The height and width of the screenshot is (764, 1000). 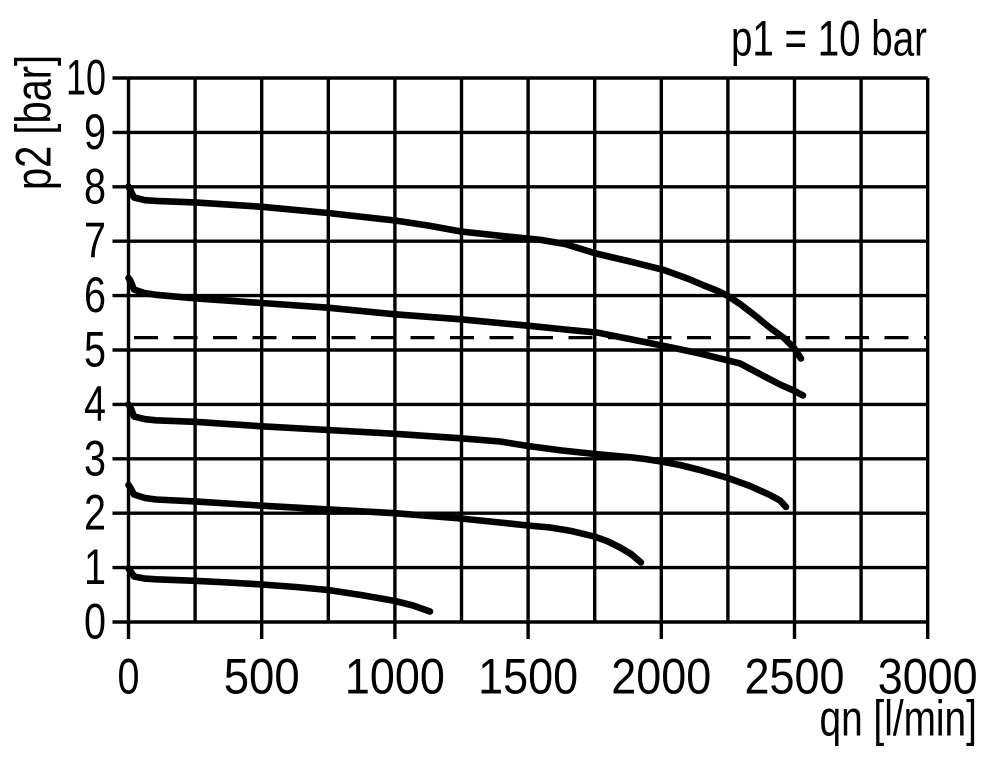 I want to click on svg-text: 7, so click(x=95, y=241).